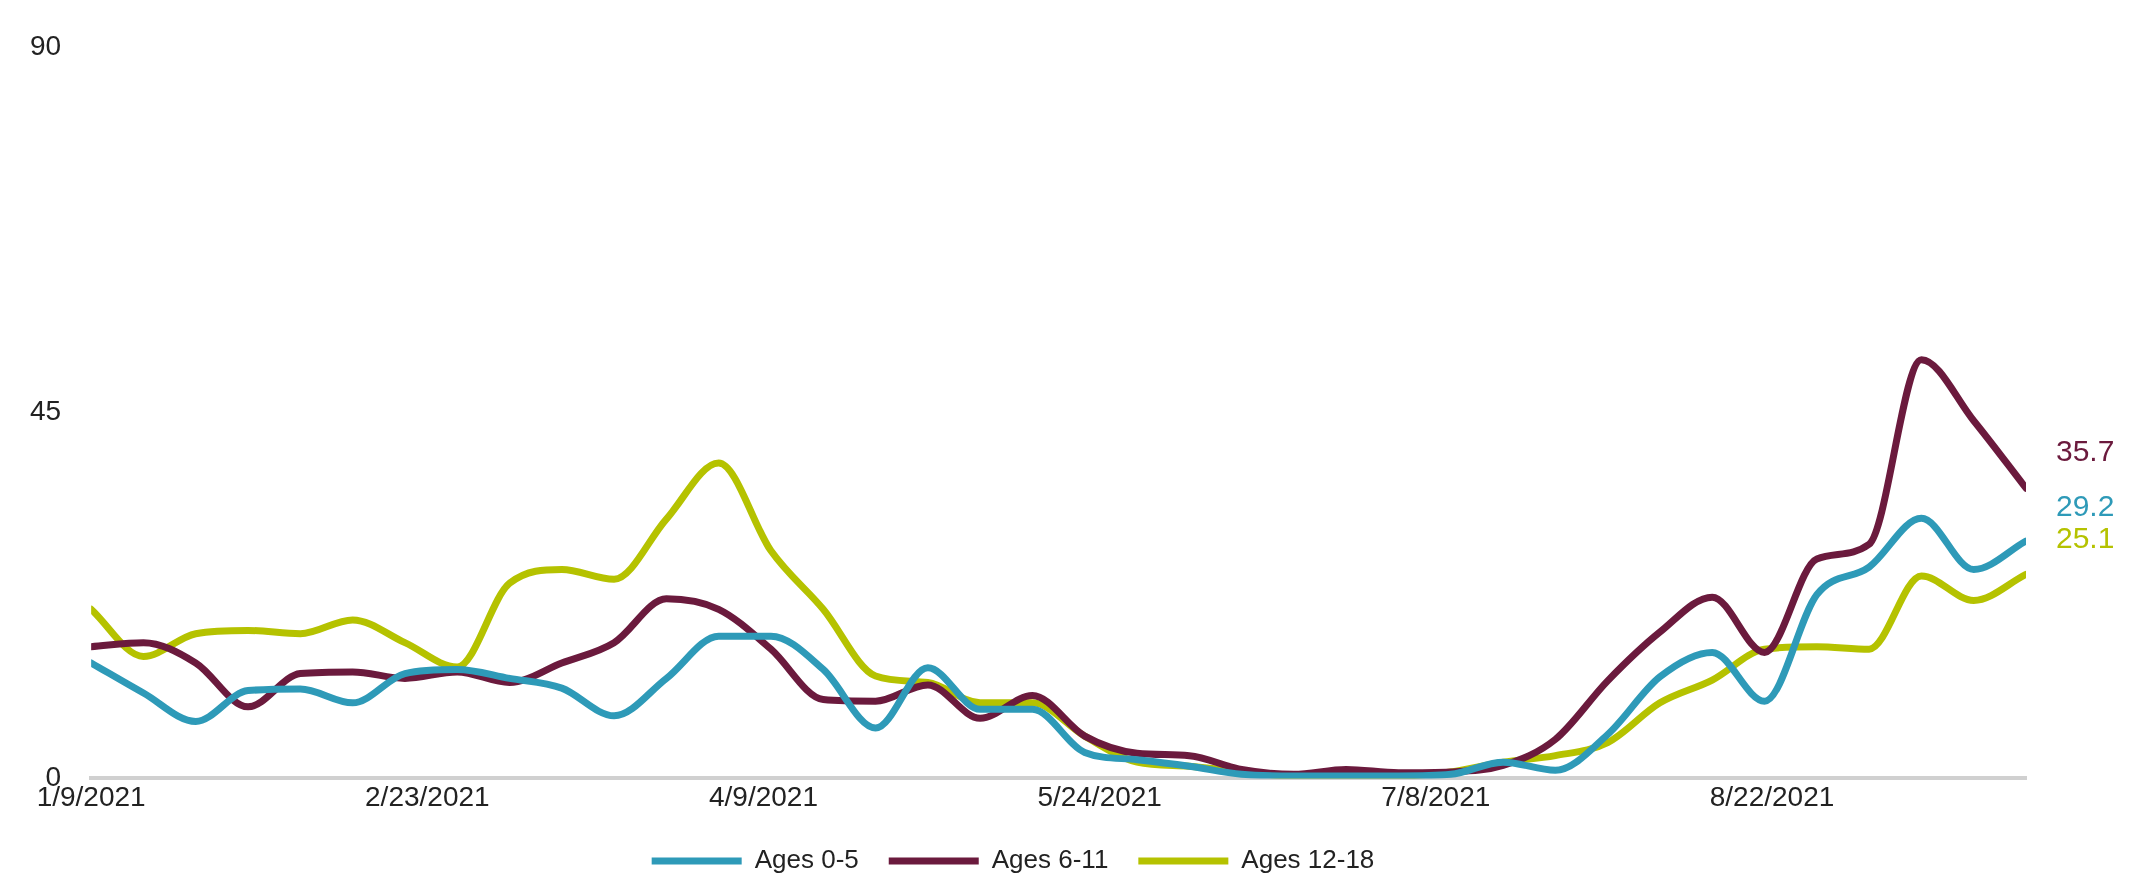  I want to click on legend-label: Ages 0-5, so click(806, 859).